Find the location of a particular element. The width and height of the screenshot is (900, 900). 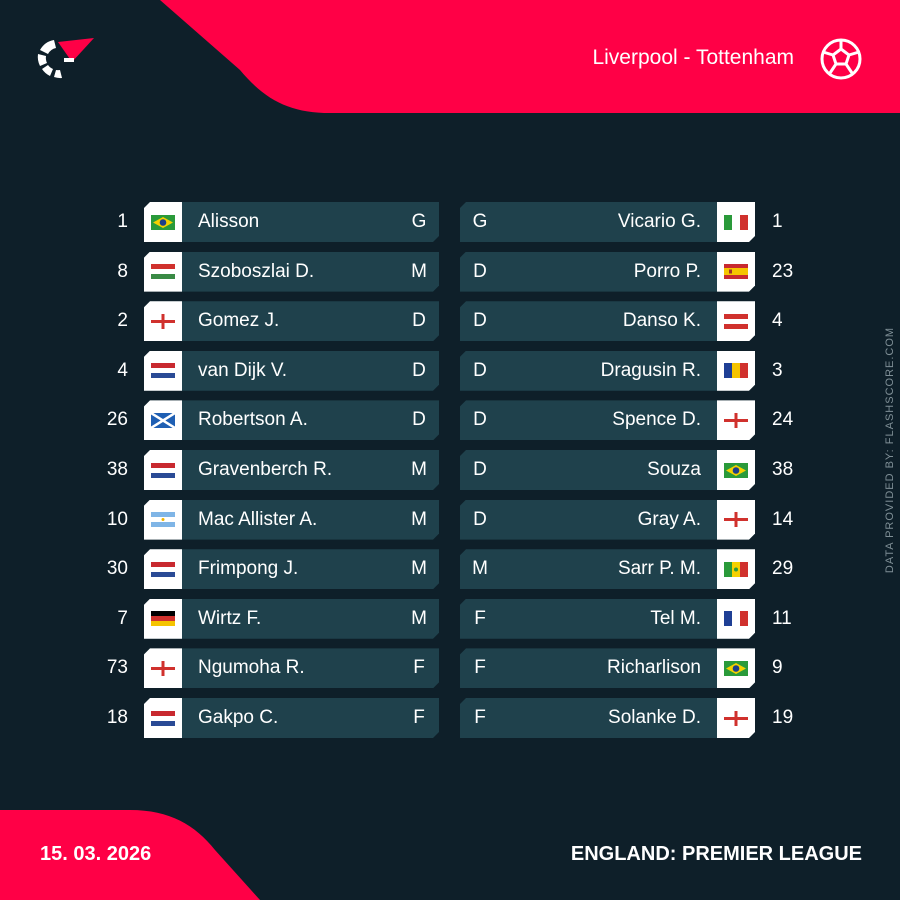

player-number: 7 is located at coordinates (122, 618).